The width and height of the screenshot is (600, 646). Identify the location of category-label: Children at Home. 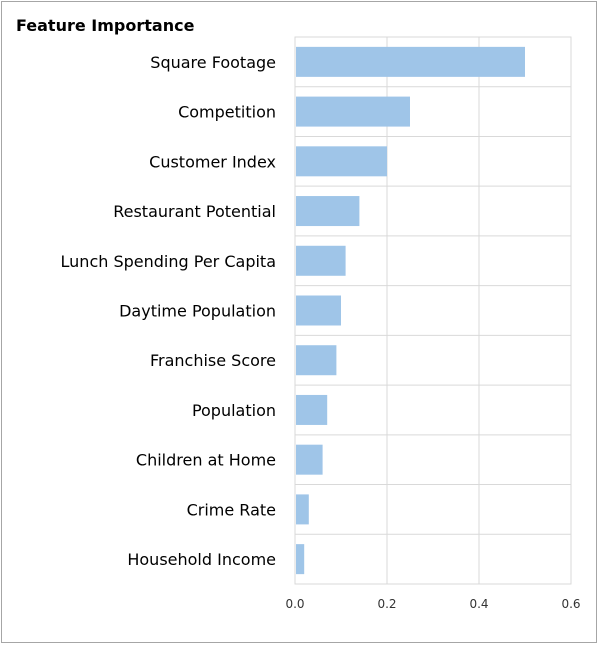
(206, 460).